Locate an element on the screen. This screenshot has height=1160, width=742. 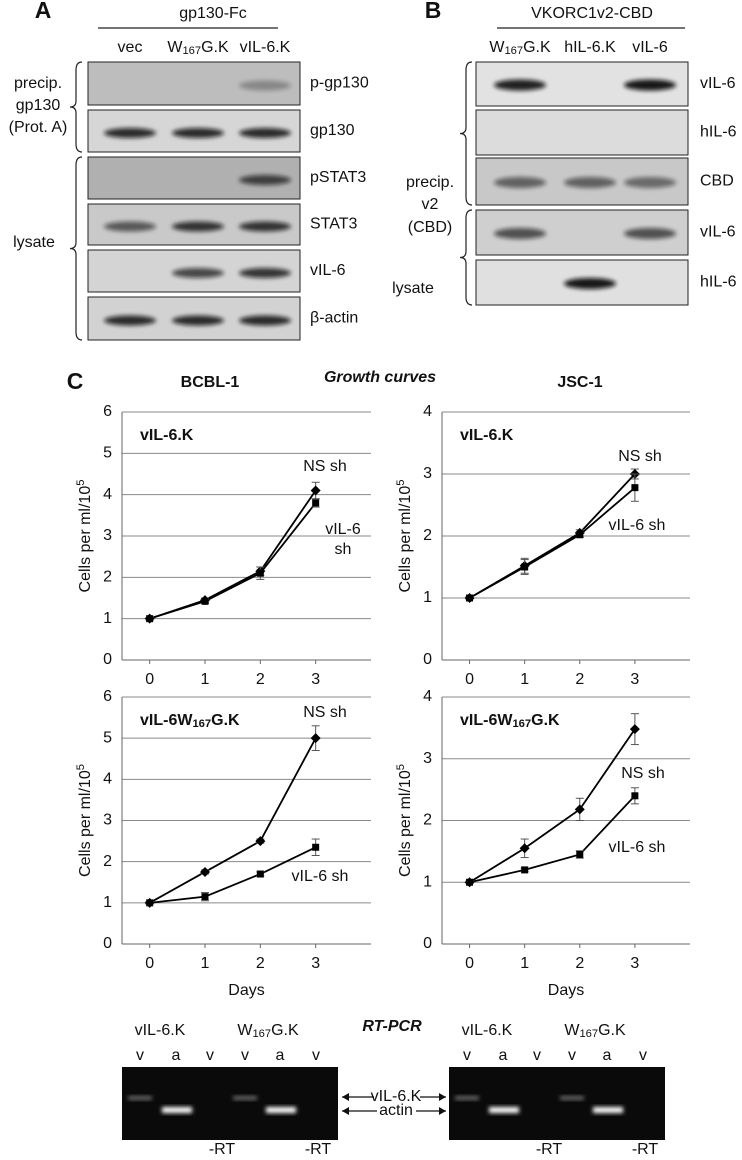
lane-label-sub: 167 is located at coordinates (513, 51).